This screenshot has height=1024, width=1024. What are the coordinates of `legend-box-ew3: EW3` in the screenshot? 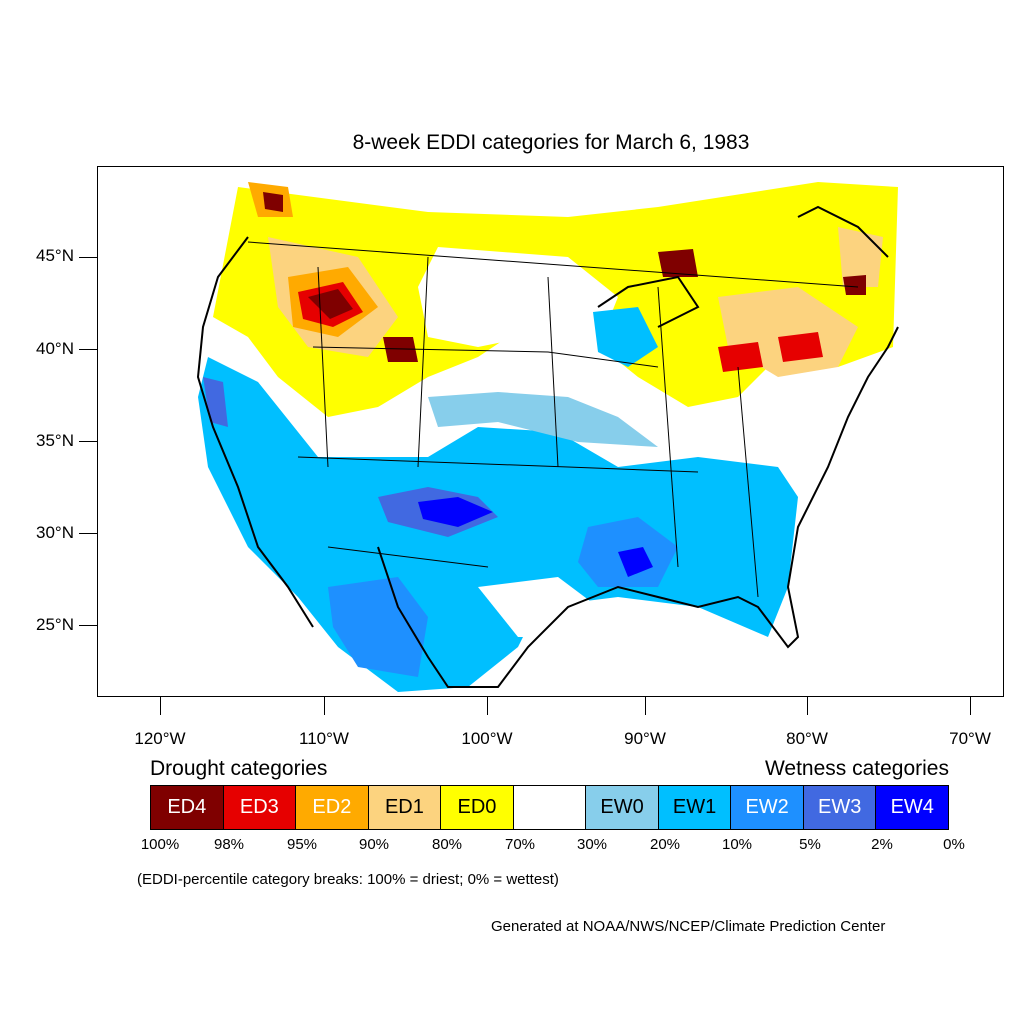 It's located at (840, 807).